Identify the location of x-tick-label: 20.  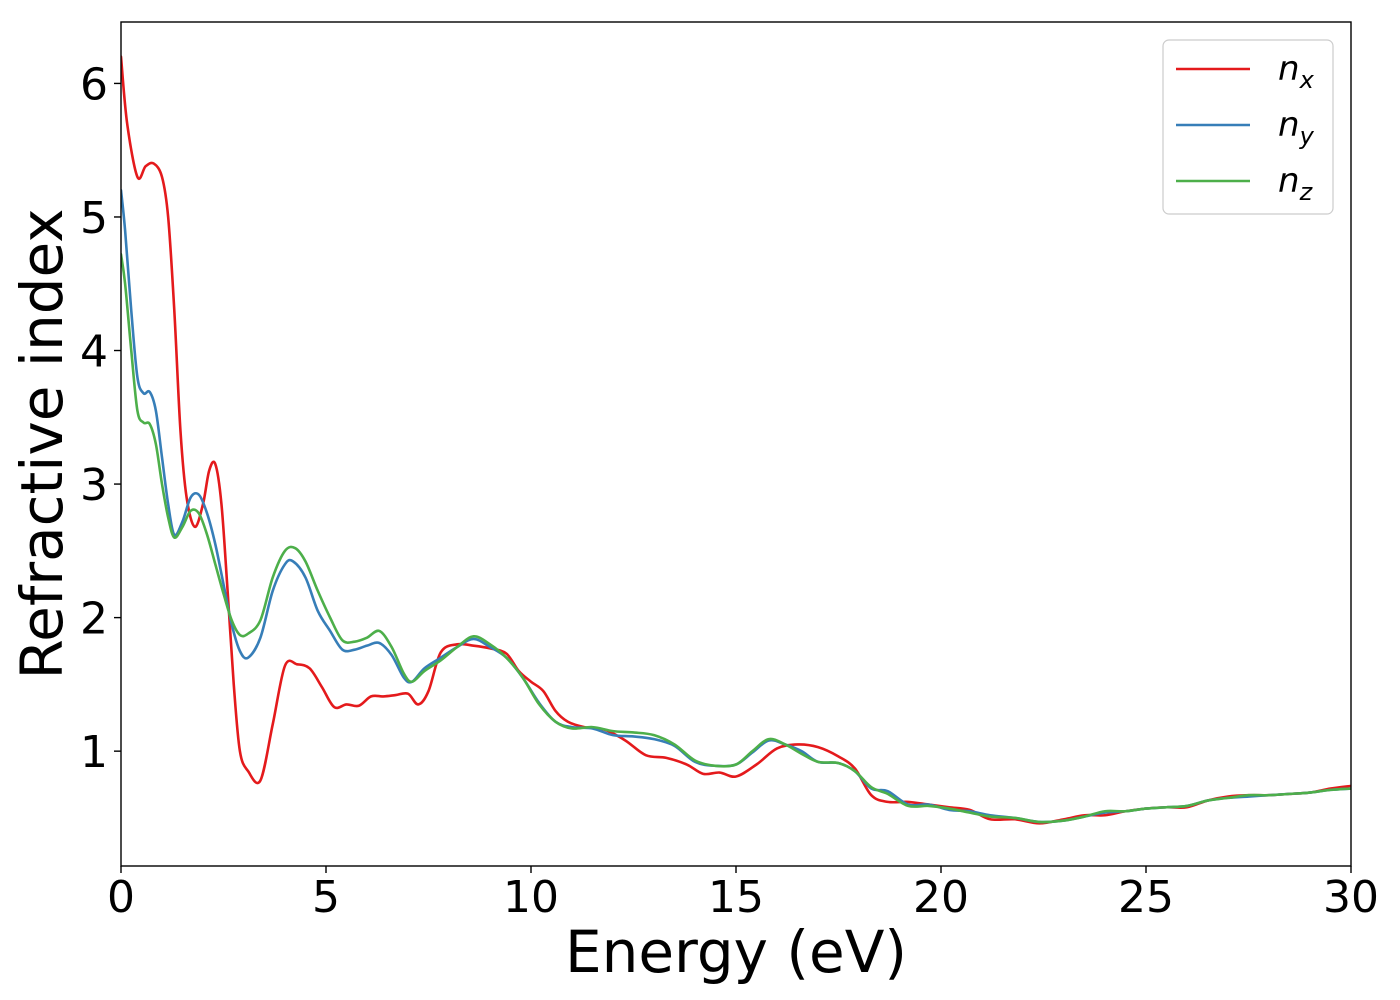
(941, 897).